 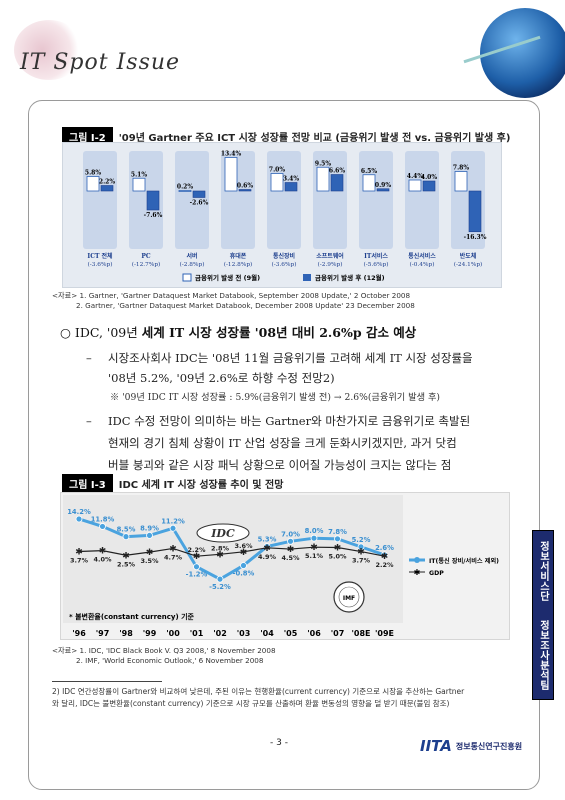 I want to click on it-label: -5.2%, so click(x=220, y=587).